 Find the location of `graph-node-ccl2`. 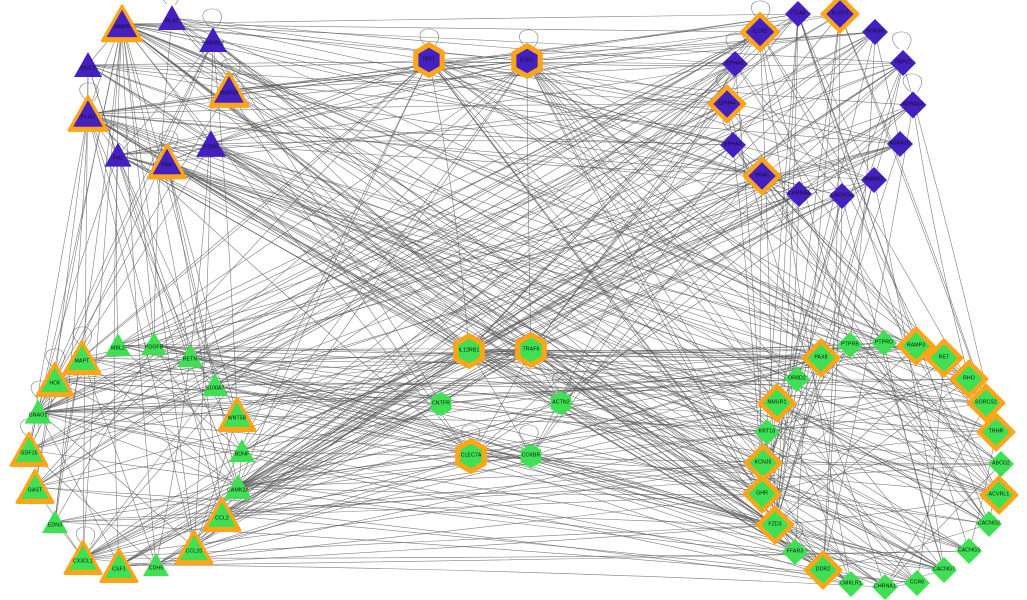

graph-node-ccl2 is located at coordinates (222, 515).